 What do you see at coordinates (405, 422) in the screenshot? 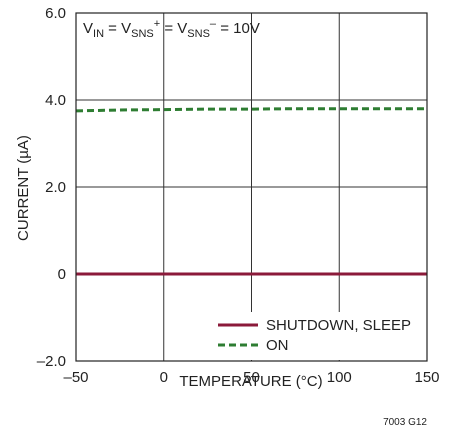
I see `figure-id: 7003 G12` at bounding box center [405, 422].